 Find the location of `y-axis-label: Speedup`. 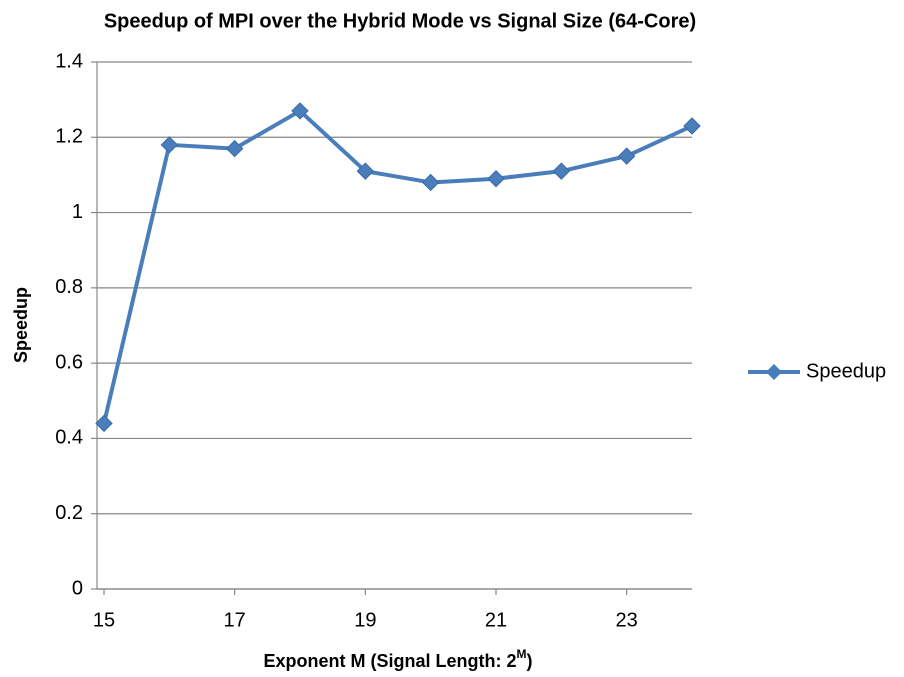

y-axis-label: Speedup is located at coordinates (21, 325).